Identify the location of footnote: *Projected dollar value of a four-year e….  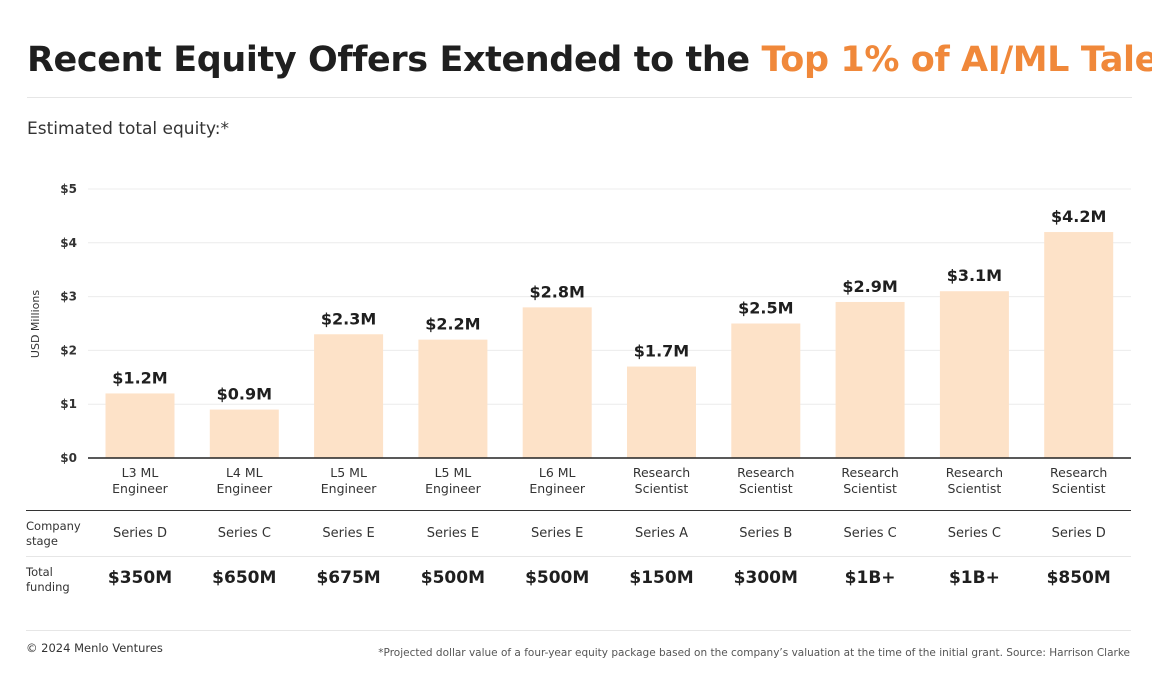
(754, 653).